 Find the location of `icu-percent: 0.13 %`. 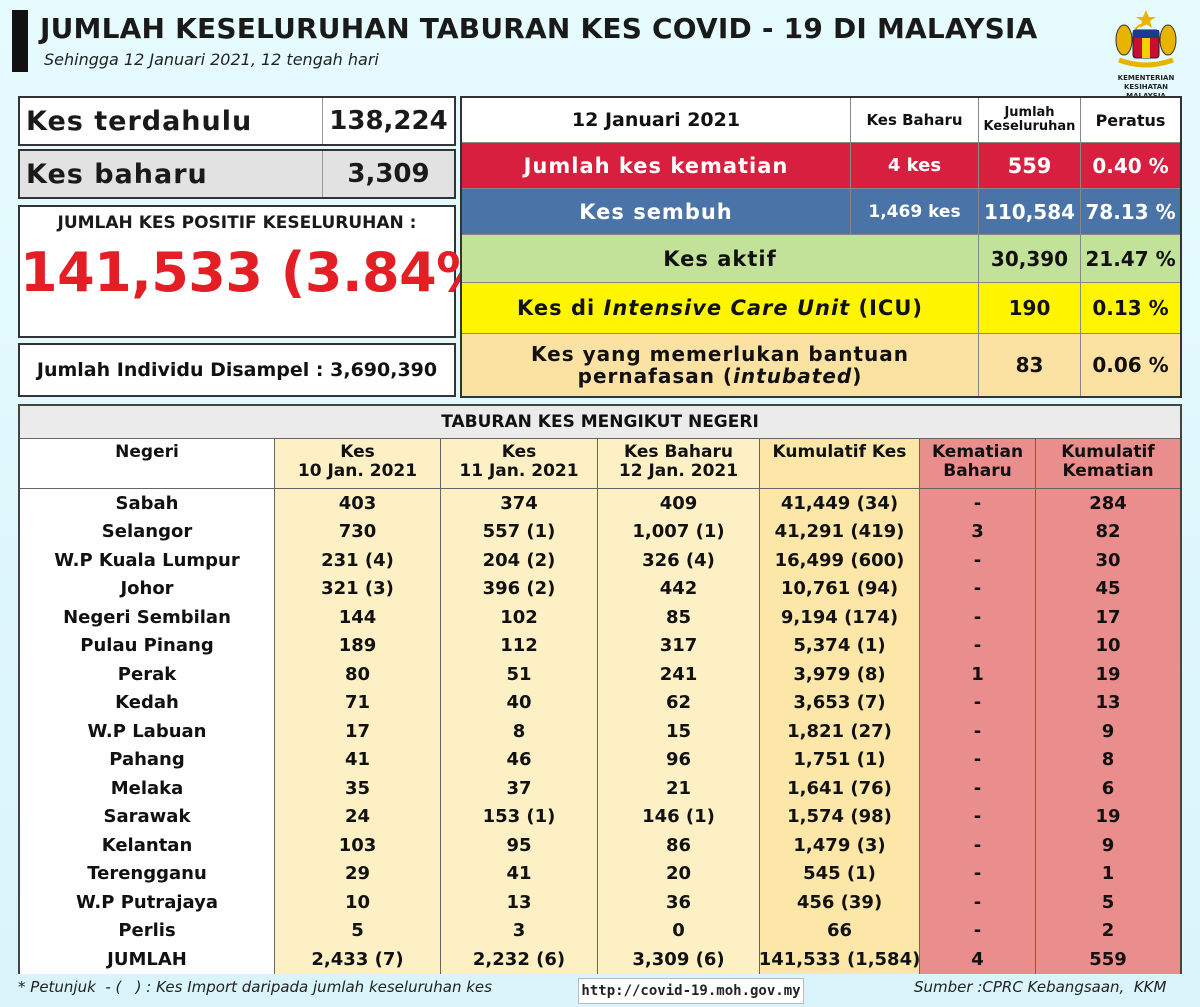

icu-percent: 0.13 % is located at coordinates (1130, 308).